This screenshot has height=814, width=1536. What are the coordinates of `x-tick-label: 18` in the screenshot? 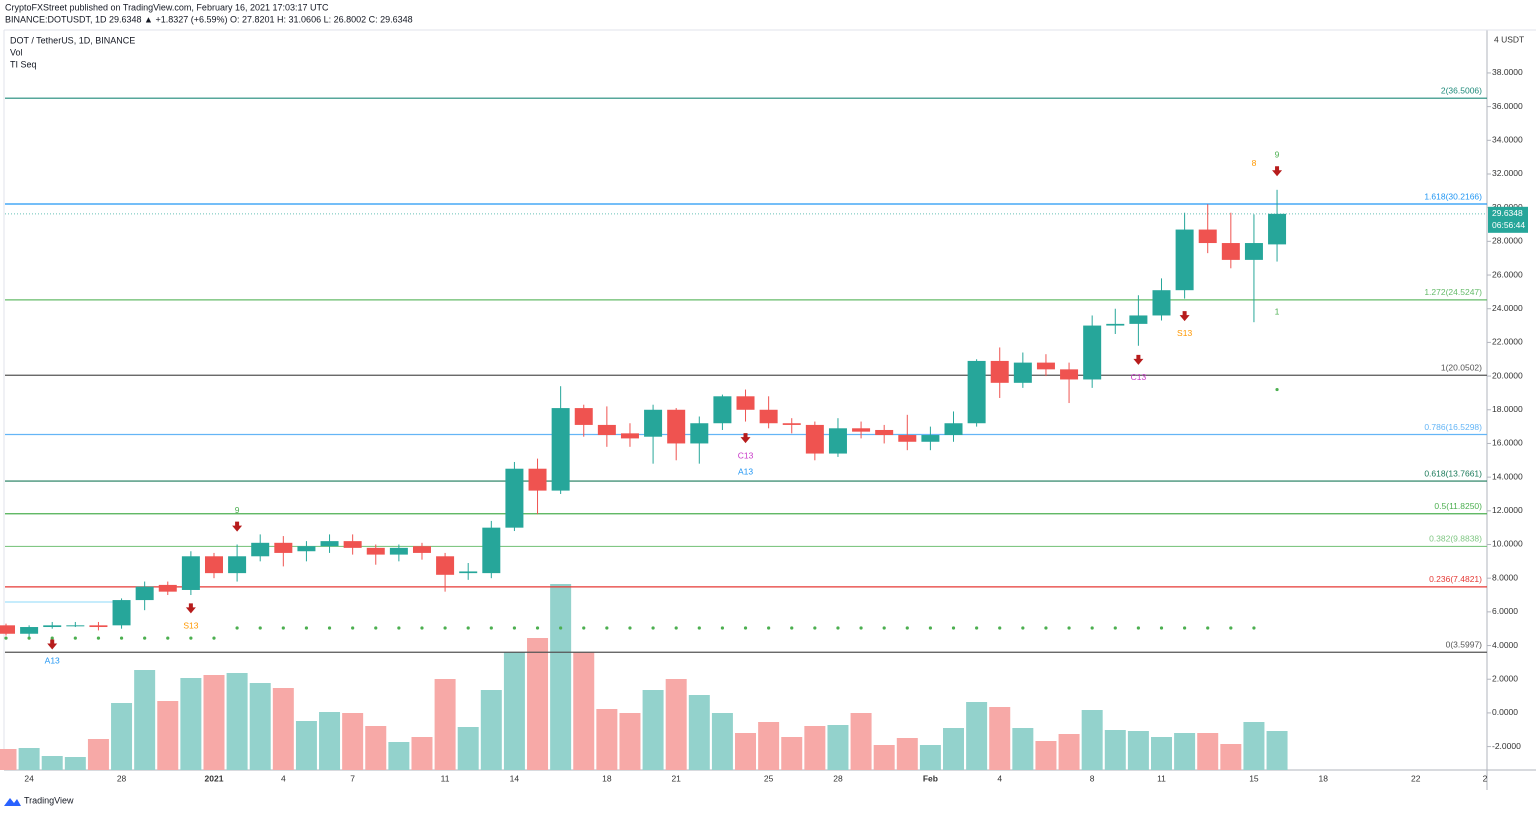 It's located at (607, 778).